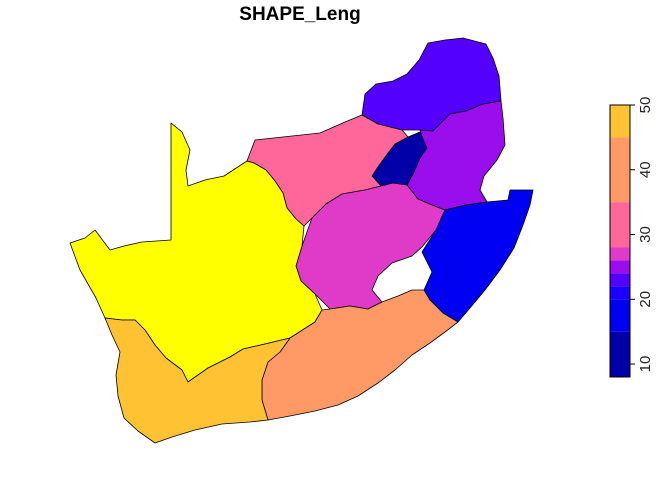 The width and height of the screenshot is (672, 480). Describe the element at coordinates (645, 169) in the screenshot. I see `legend-tick-label: 40` at that location.